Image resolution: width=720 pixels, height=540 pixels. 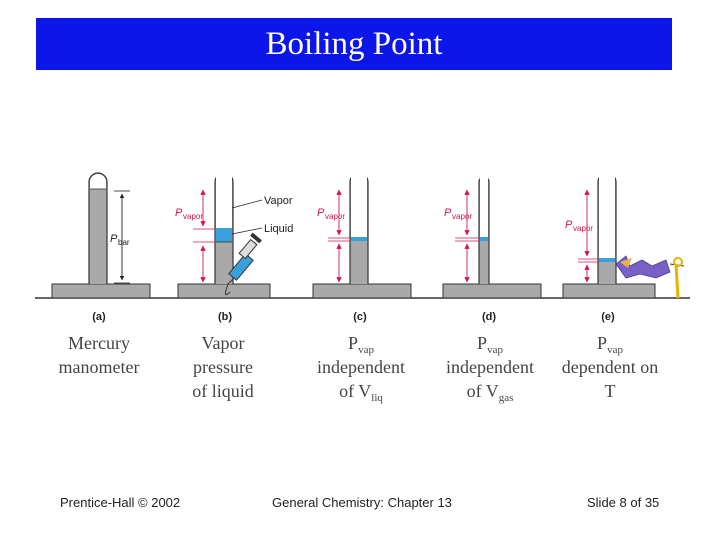 I want to click on syringe, so click(x=243, y=264).